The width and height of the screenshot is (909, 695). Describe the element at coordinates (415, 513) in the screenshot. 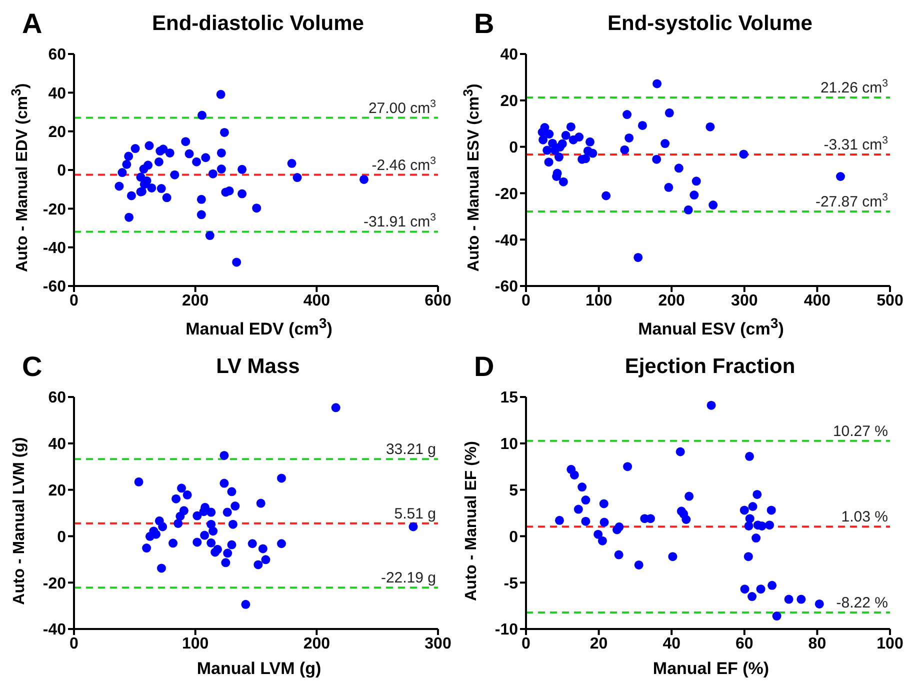

I see `ref-line-label: 5.51 g` at that location.